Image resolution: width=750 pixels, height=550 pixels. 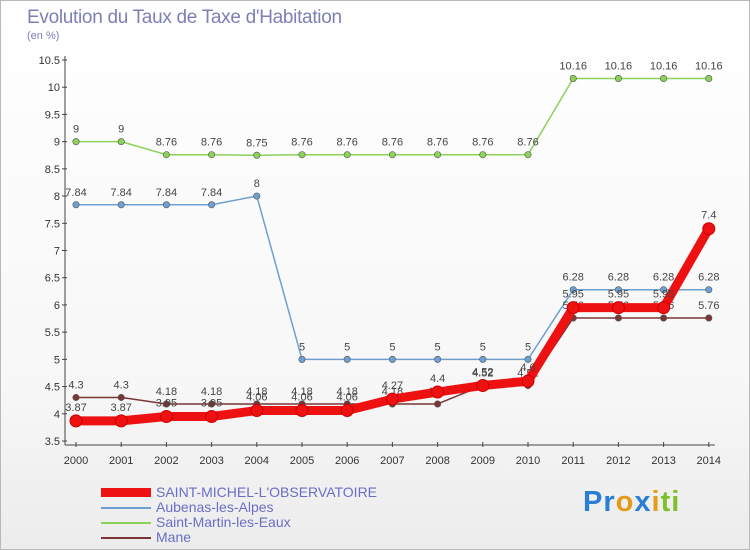 What do you see at coordinates (302, 461) in the screenshot?
I see `x-tick-label: 2005` at bounding box center [302, 461].